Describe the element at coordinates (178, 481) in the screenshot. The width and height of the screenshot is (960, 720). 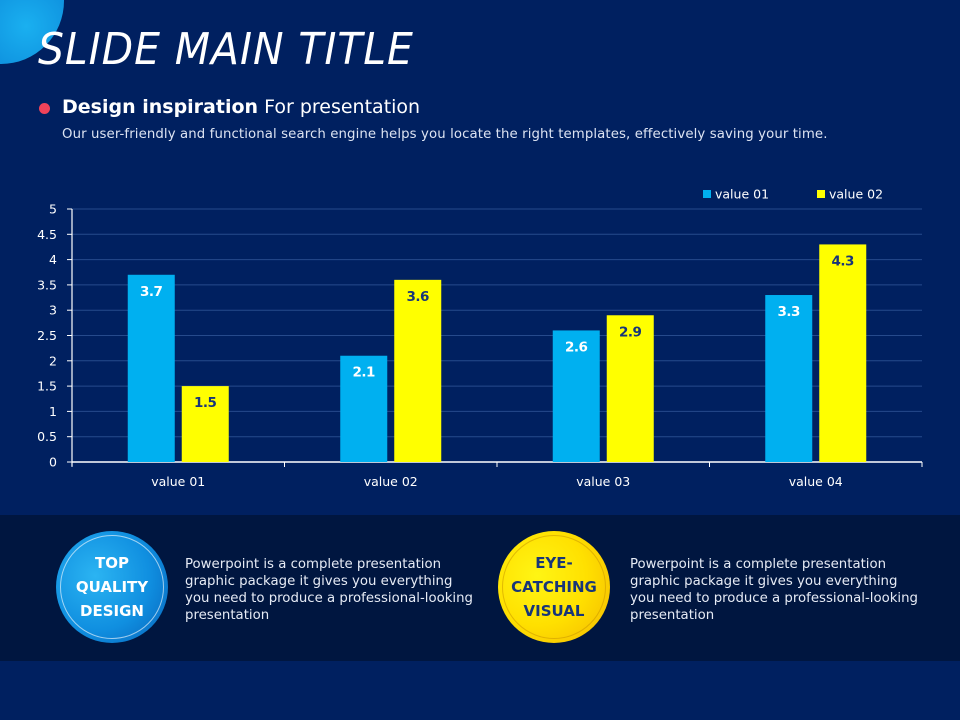
I see `x-tick-label: value 01` at that location.